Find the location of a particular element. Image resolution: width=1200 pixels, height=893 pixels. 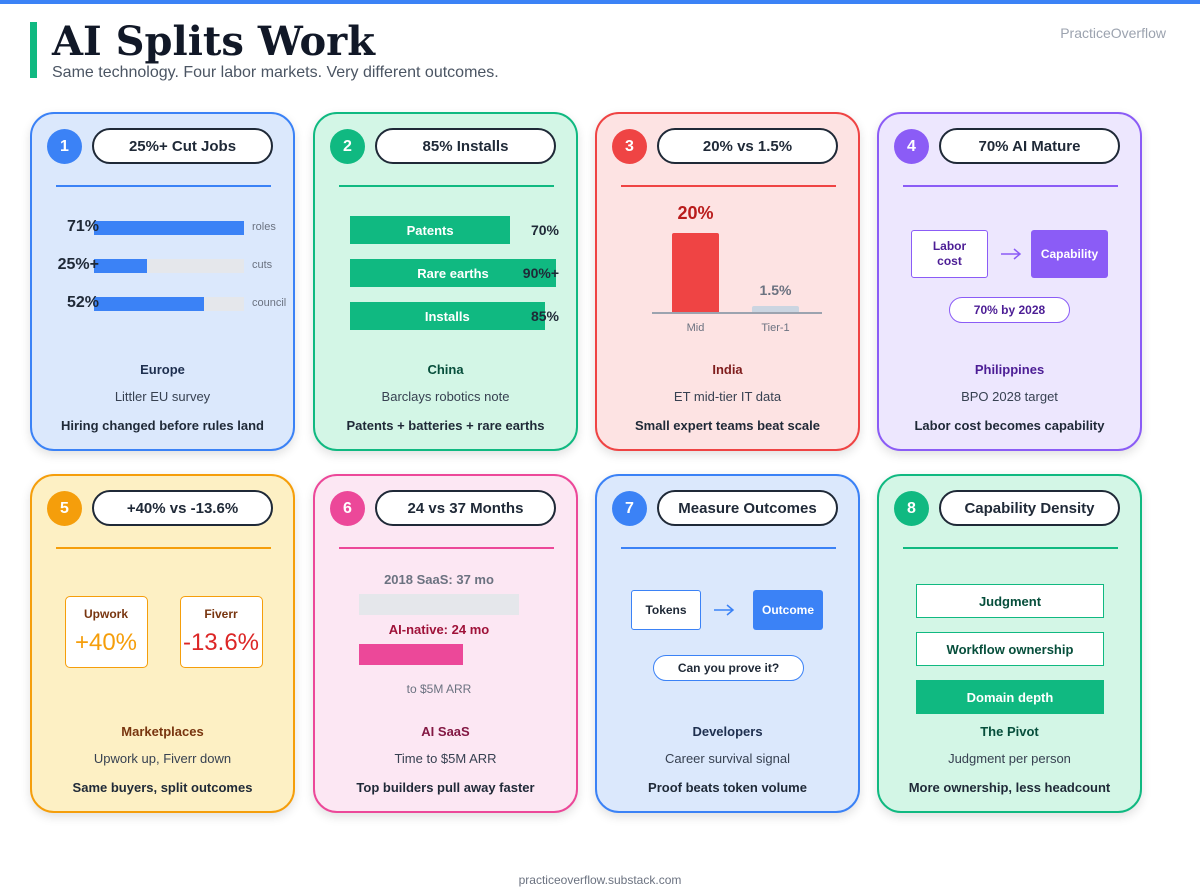

takeaway: Hiring changed before rules land is located at coordinates (162, 425).